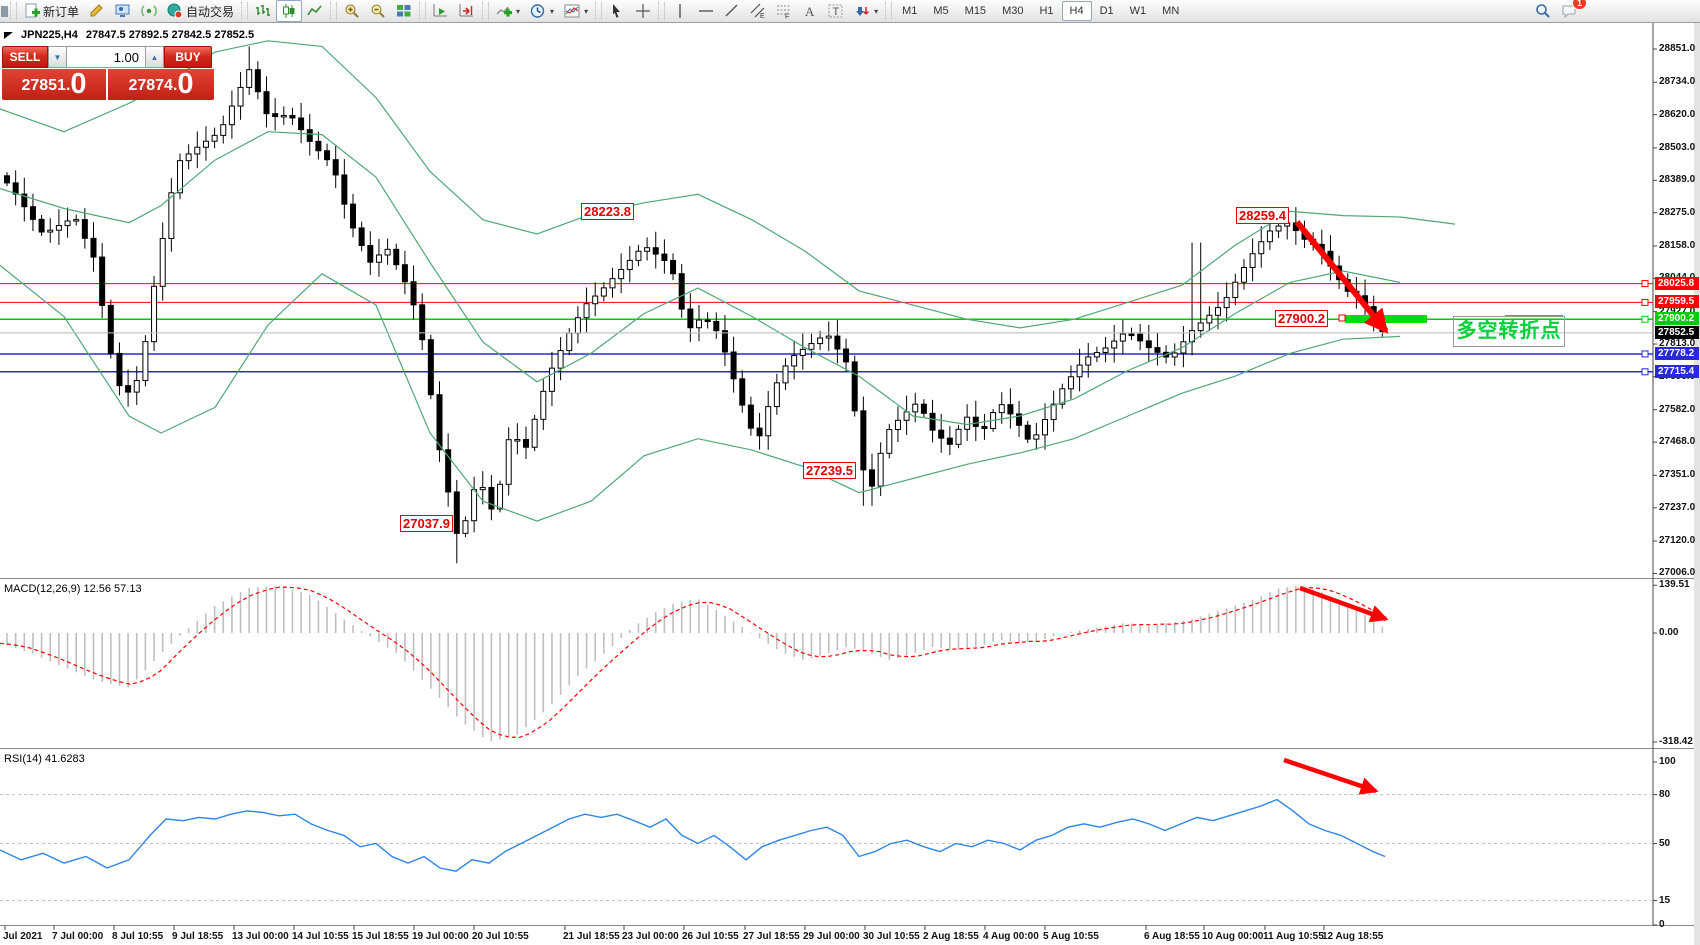 Image resolution: width=1700 pixels, height=945 pixels. I want to click on price-tick-label: 27468.0, so click(1677, 442).